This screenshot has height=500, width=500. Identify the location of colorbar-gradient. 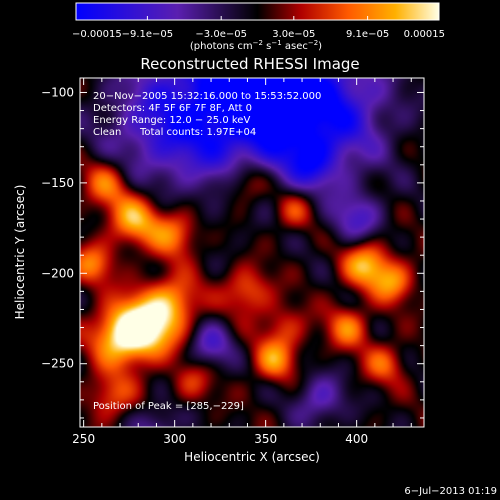
(257, 11).